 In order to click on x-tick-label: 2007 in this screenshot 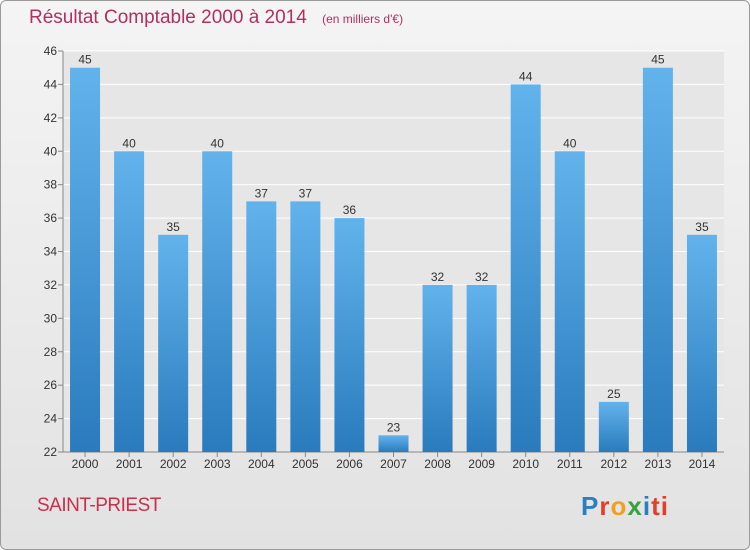, I will do `click(393, 464)`.